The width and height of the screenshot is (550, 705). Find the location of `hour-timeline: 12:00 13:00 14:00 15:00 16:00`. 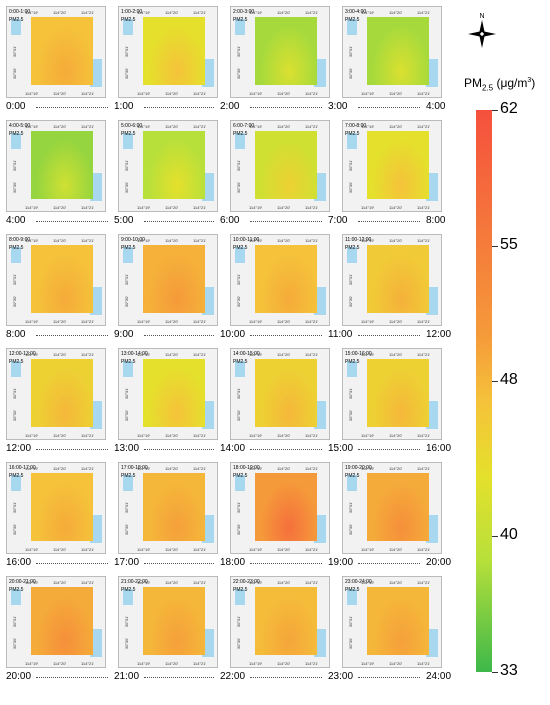

hour-timeline: 12:00 13:00 14:00 15:00 16:00 is located at coordinates (231, 450).